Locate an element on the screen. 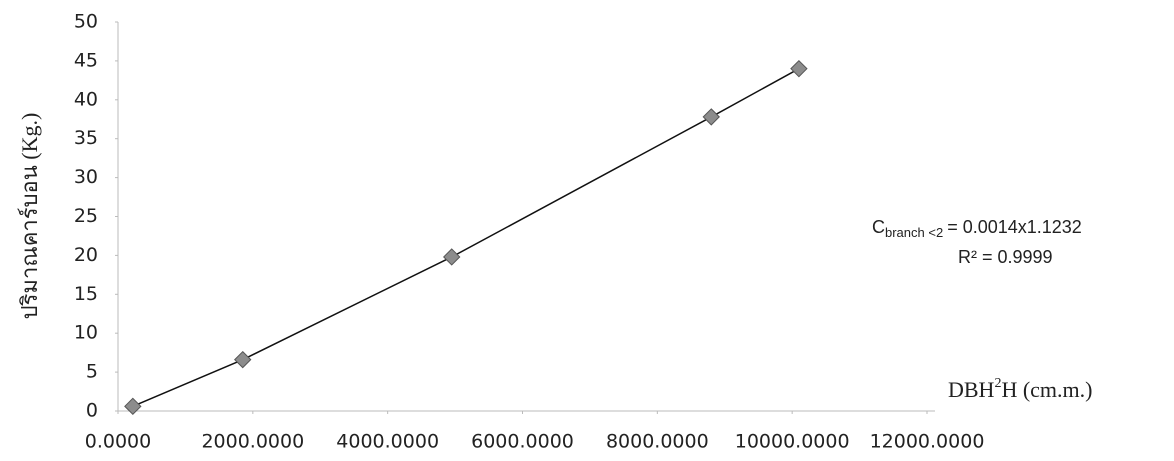  y-tick-label: 35 is located at coordinates (86, 138).